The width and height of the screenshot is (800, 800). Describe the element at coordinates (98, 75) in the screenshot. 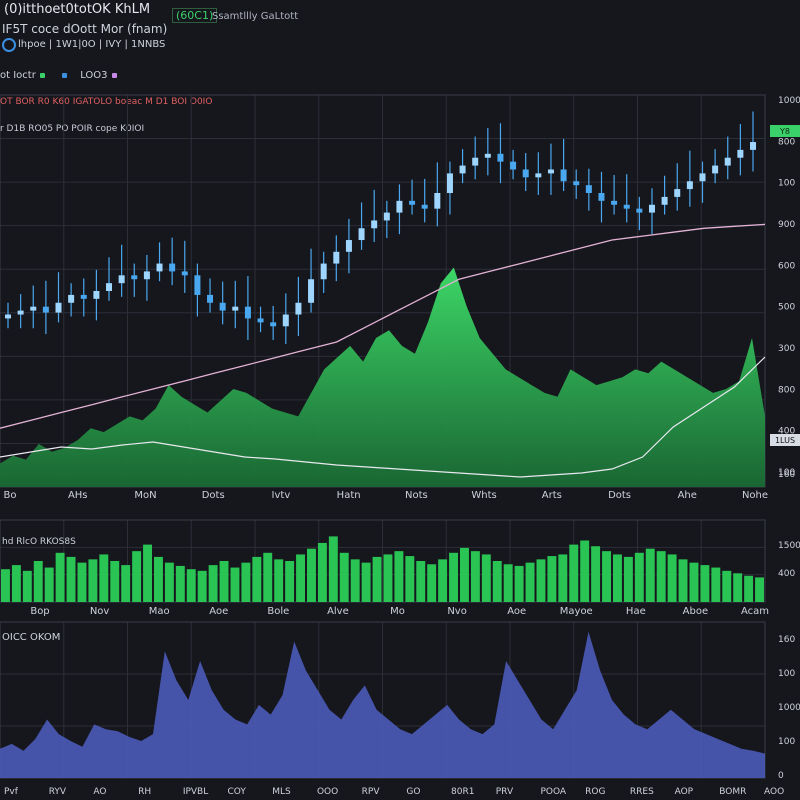

I see `legend-item: LOO3` at that location.